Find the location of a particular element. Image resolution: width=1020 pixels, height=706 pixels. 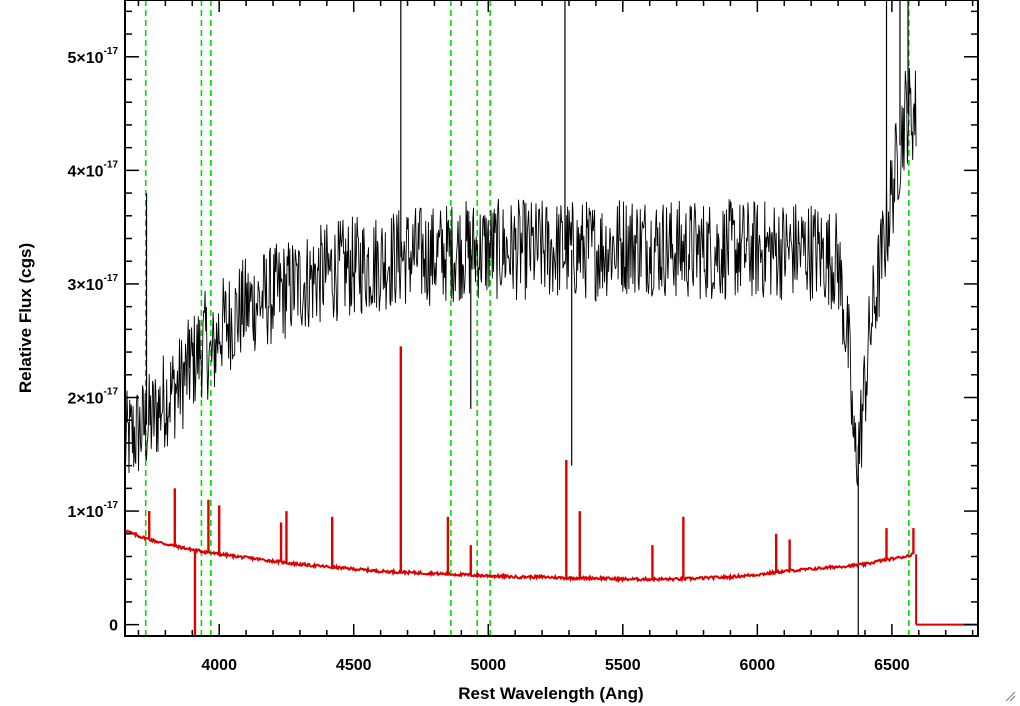

y-tick-label-5: 5×10⁻¹⁷ is located at coordinates (93, 56).